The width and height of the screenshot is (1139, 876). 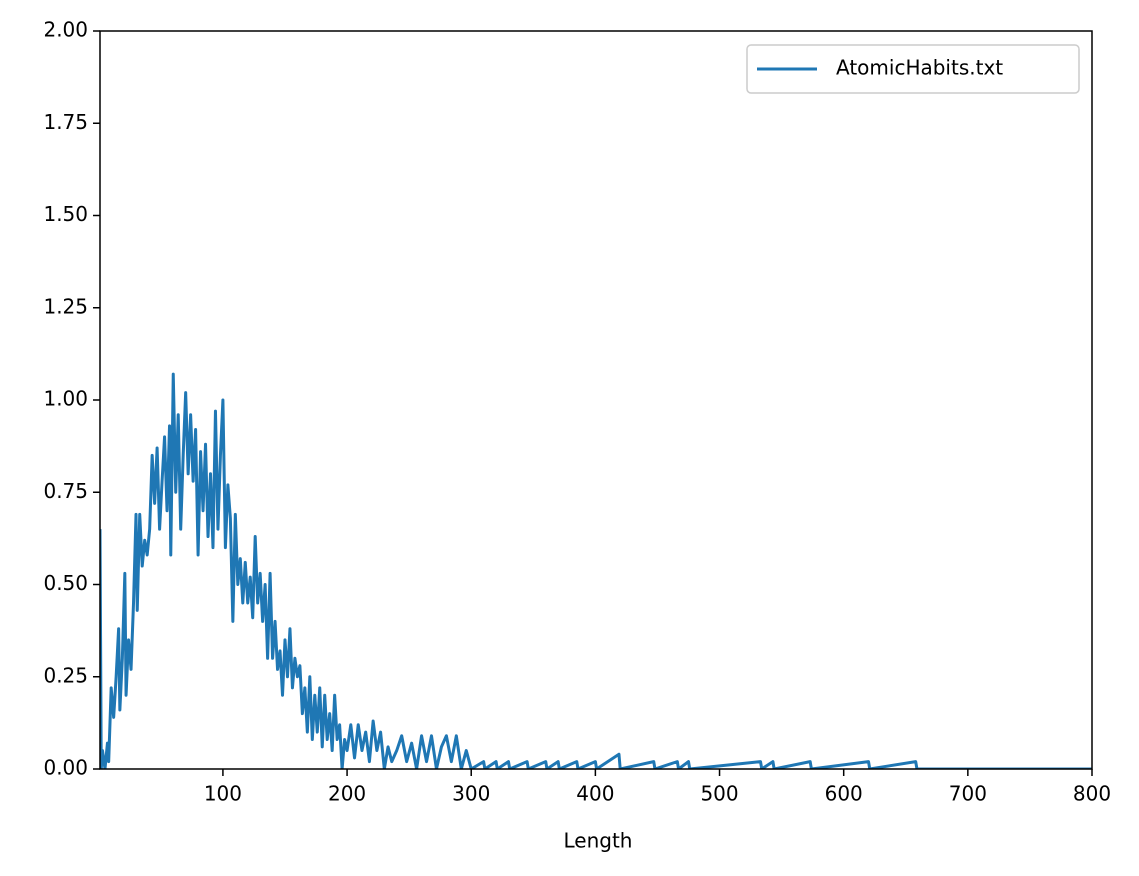 I want to click on x-tick-label: 500, so click(x=719, y=794).